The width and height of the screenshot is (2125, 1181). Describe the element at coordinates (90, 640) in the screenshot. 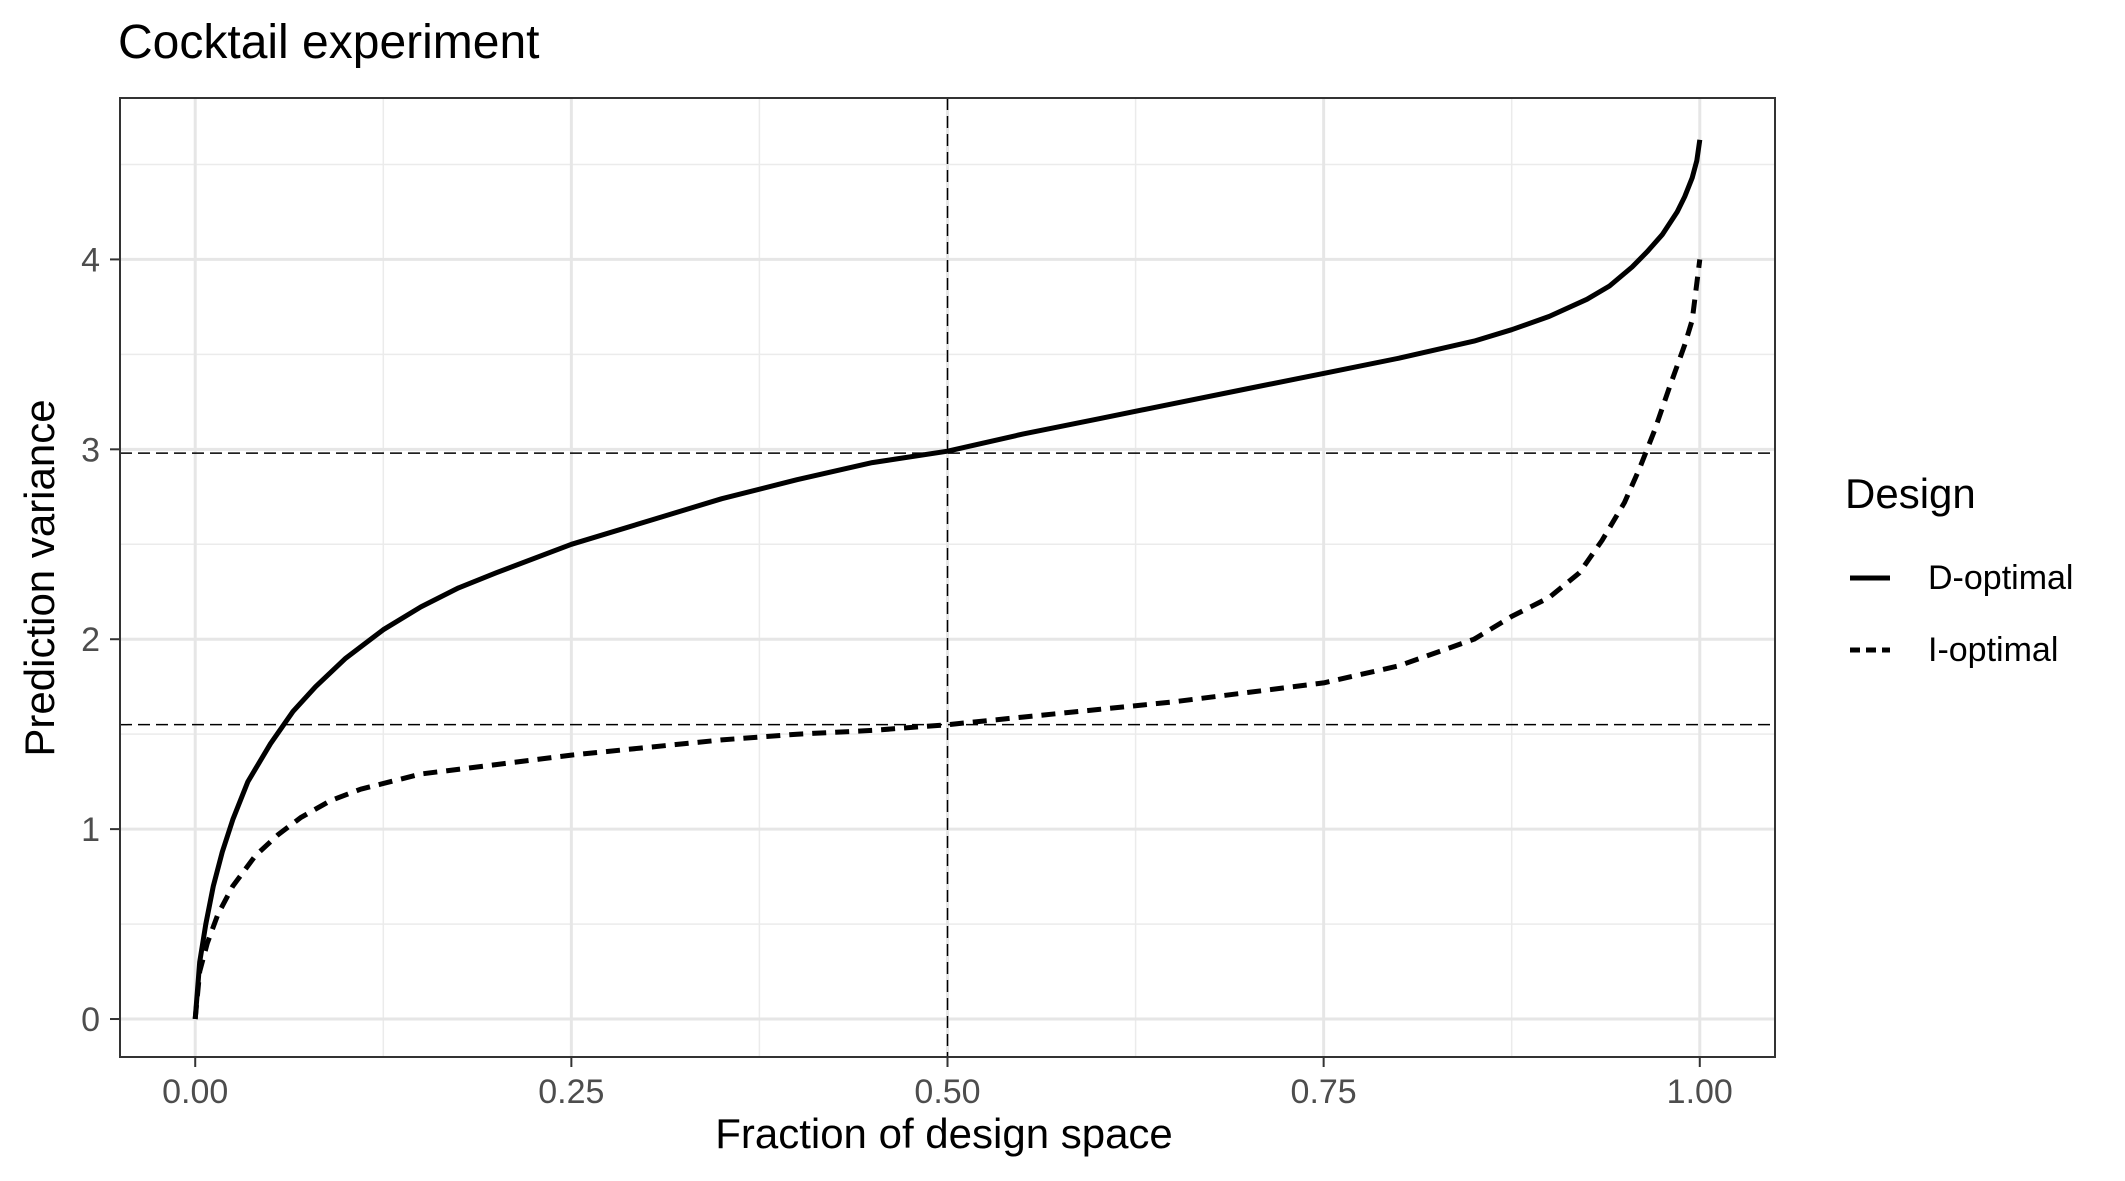

I see `y-tick-label: 2` at that location.